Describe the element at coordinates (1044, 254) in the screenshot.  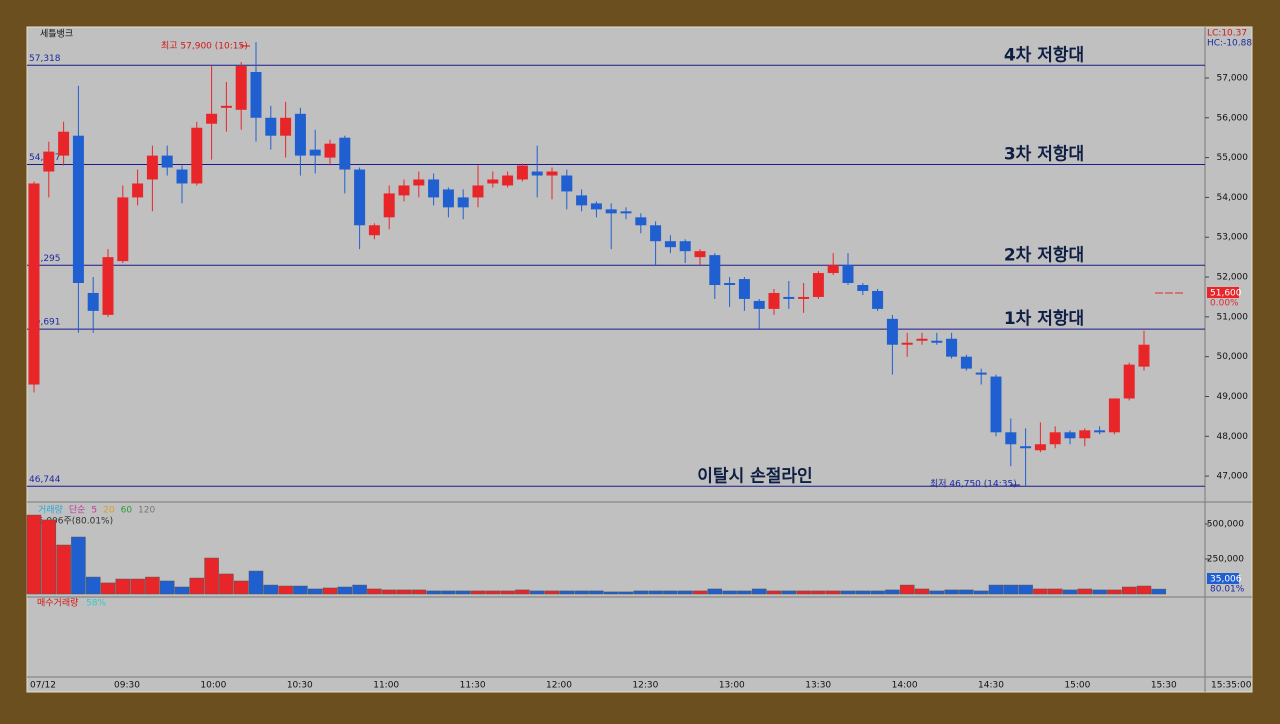
I see `level-name: 2차 저항대` at that location.